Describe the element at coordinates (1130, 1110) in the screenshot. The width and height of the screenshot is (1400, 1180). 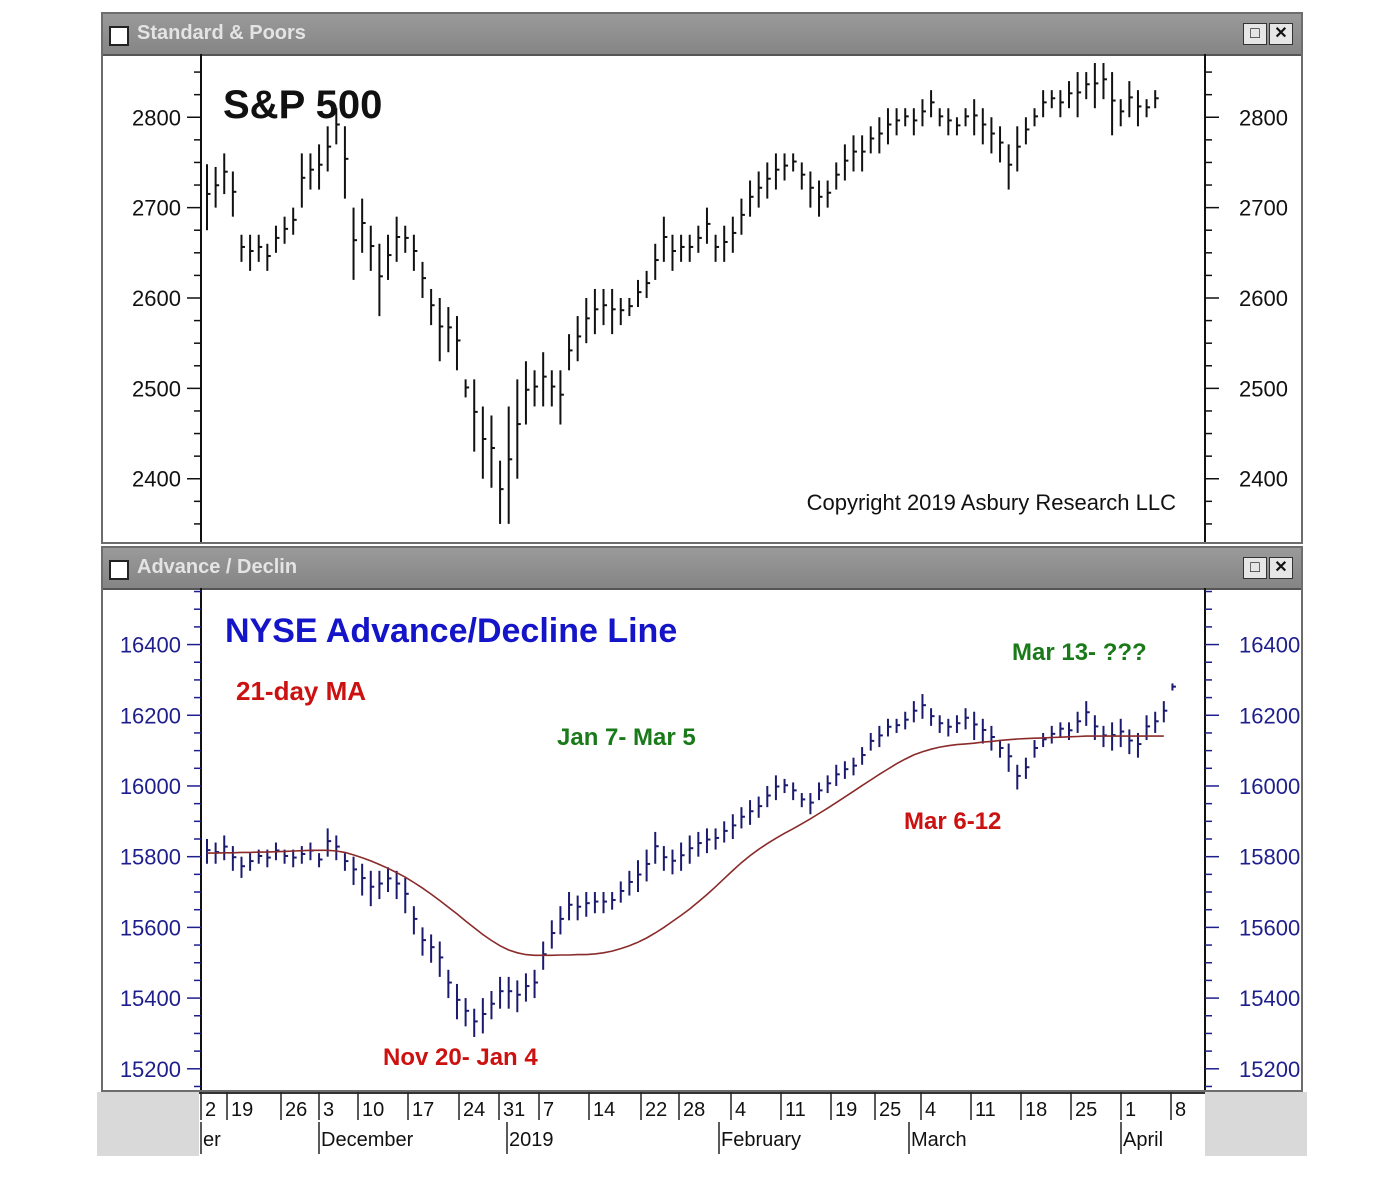
I see `day-label: 1` at that location.